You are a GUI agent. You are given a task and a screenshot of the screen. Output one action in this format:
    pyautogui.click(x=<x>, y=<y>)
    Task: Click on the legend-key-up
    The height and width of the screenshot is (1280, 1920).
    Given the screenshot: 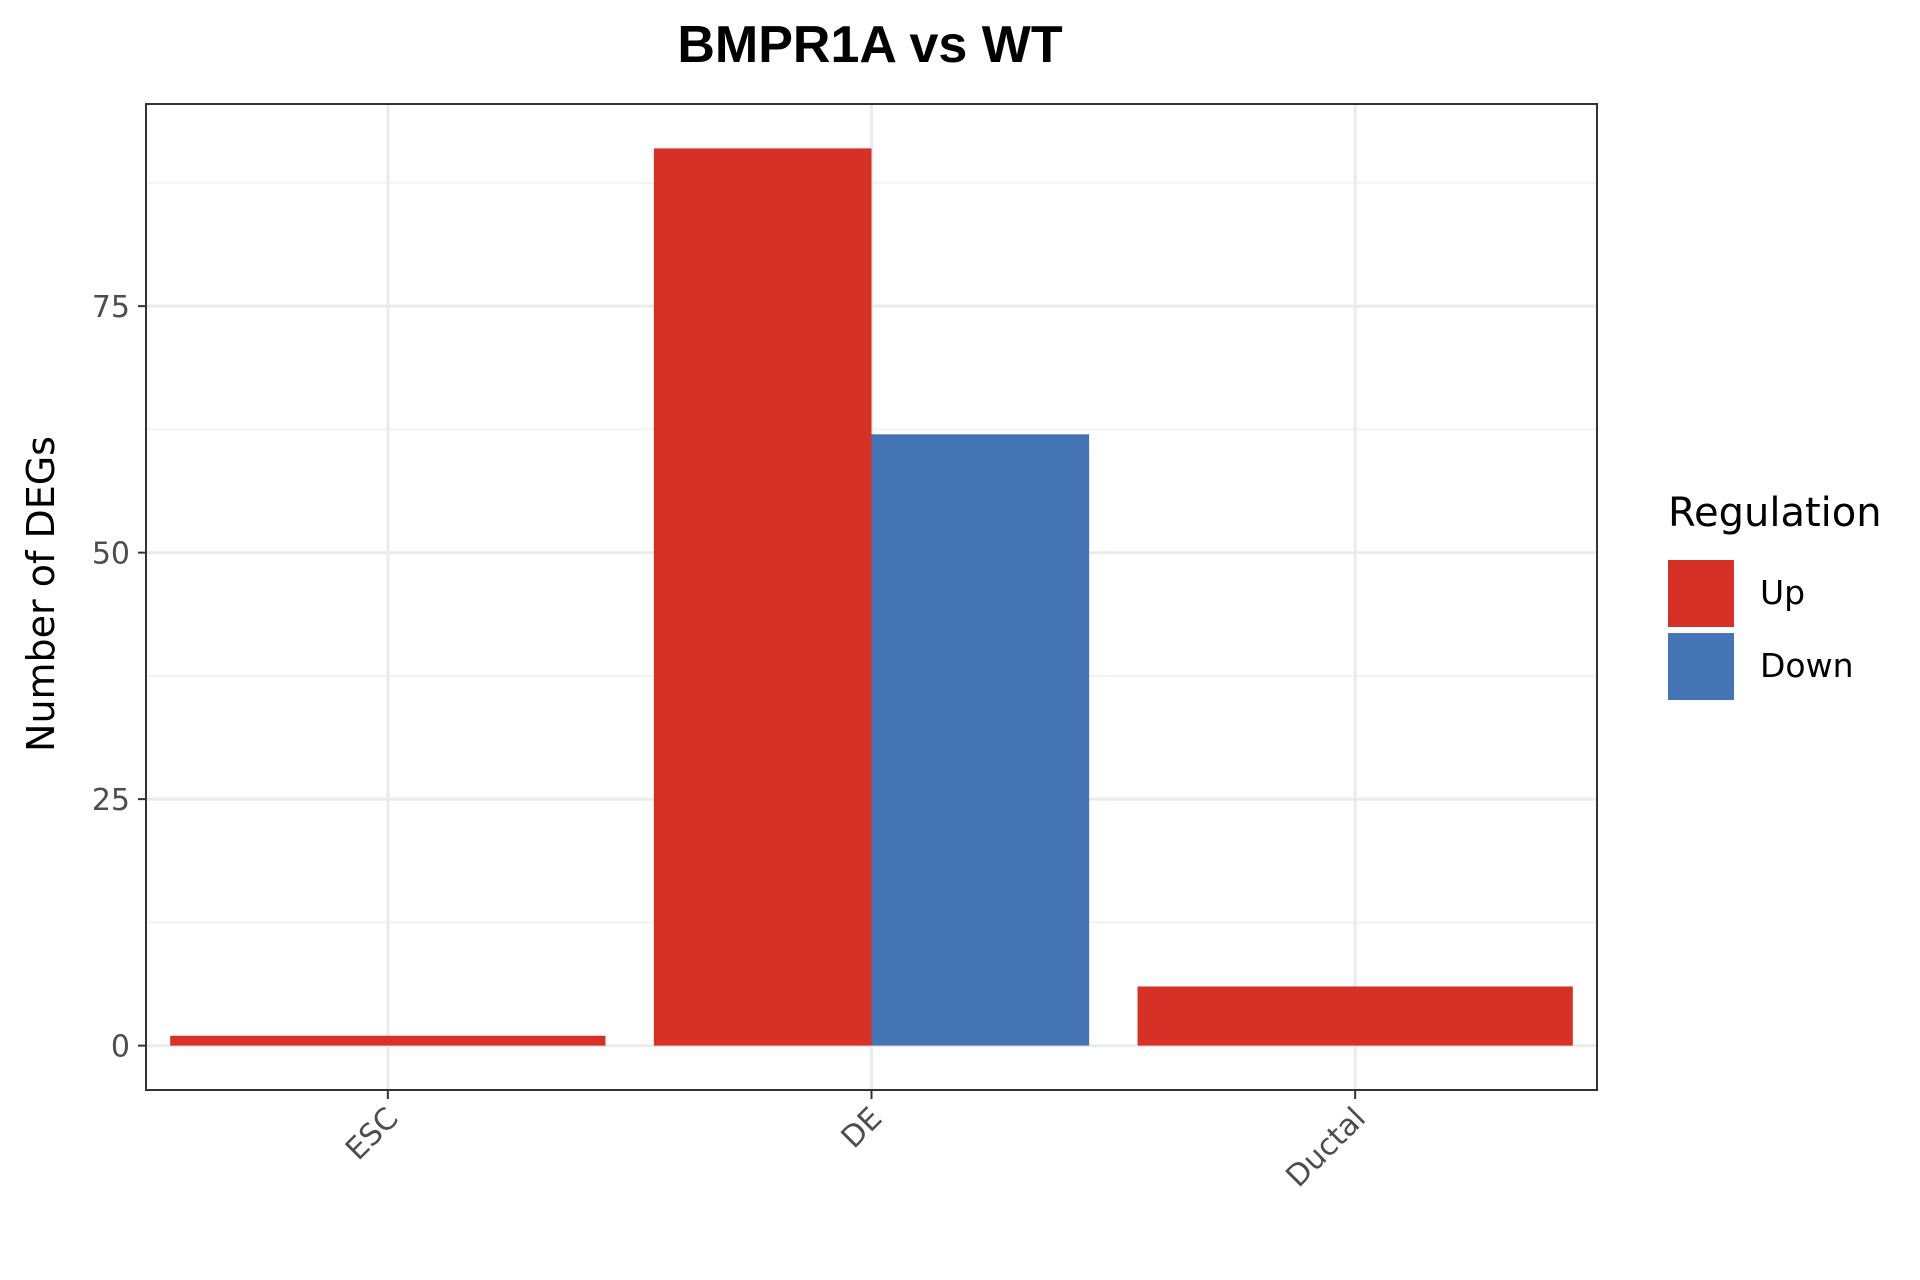 What is the action you would take?
    pyautogui.click(x=1701, y=593)
    